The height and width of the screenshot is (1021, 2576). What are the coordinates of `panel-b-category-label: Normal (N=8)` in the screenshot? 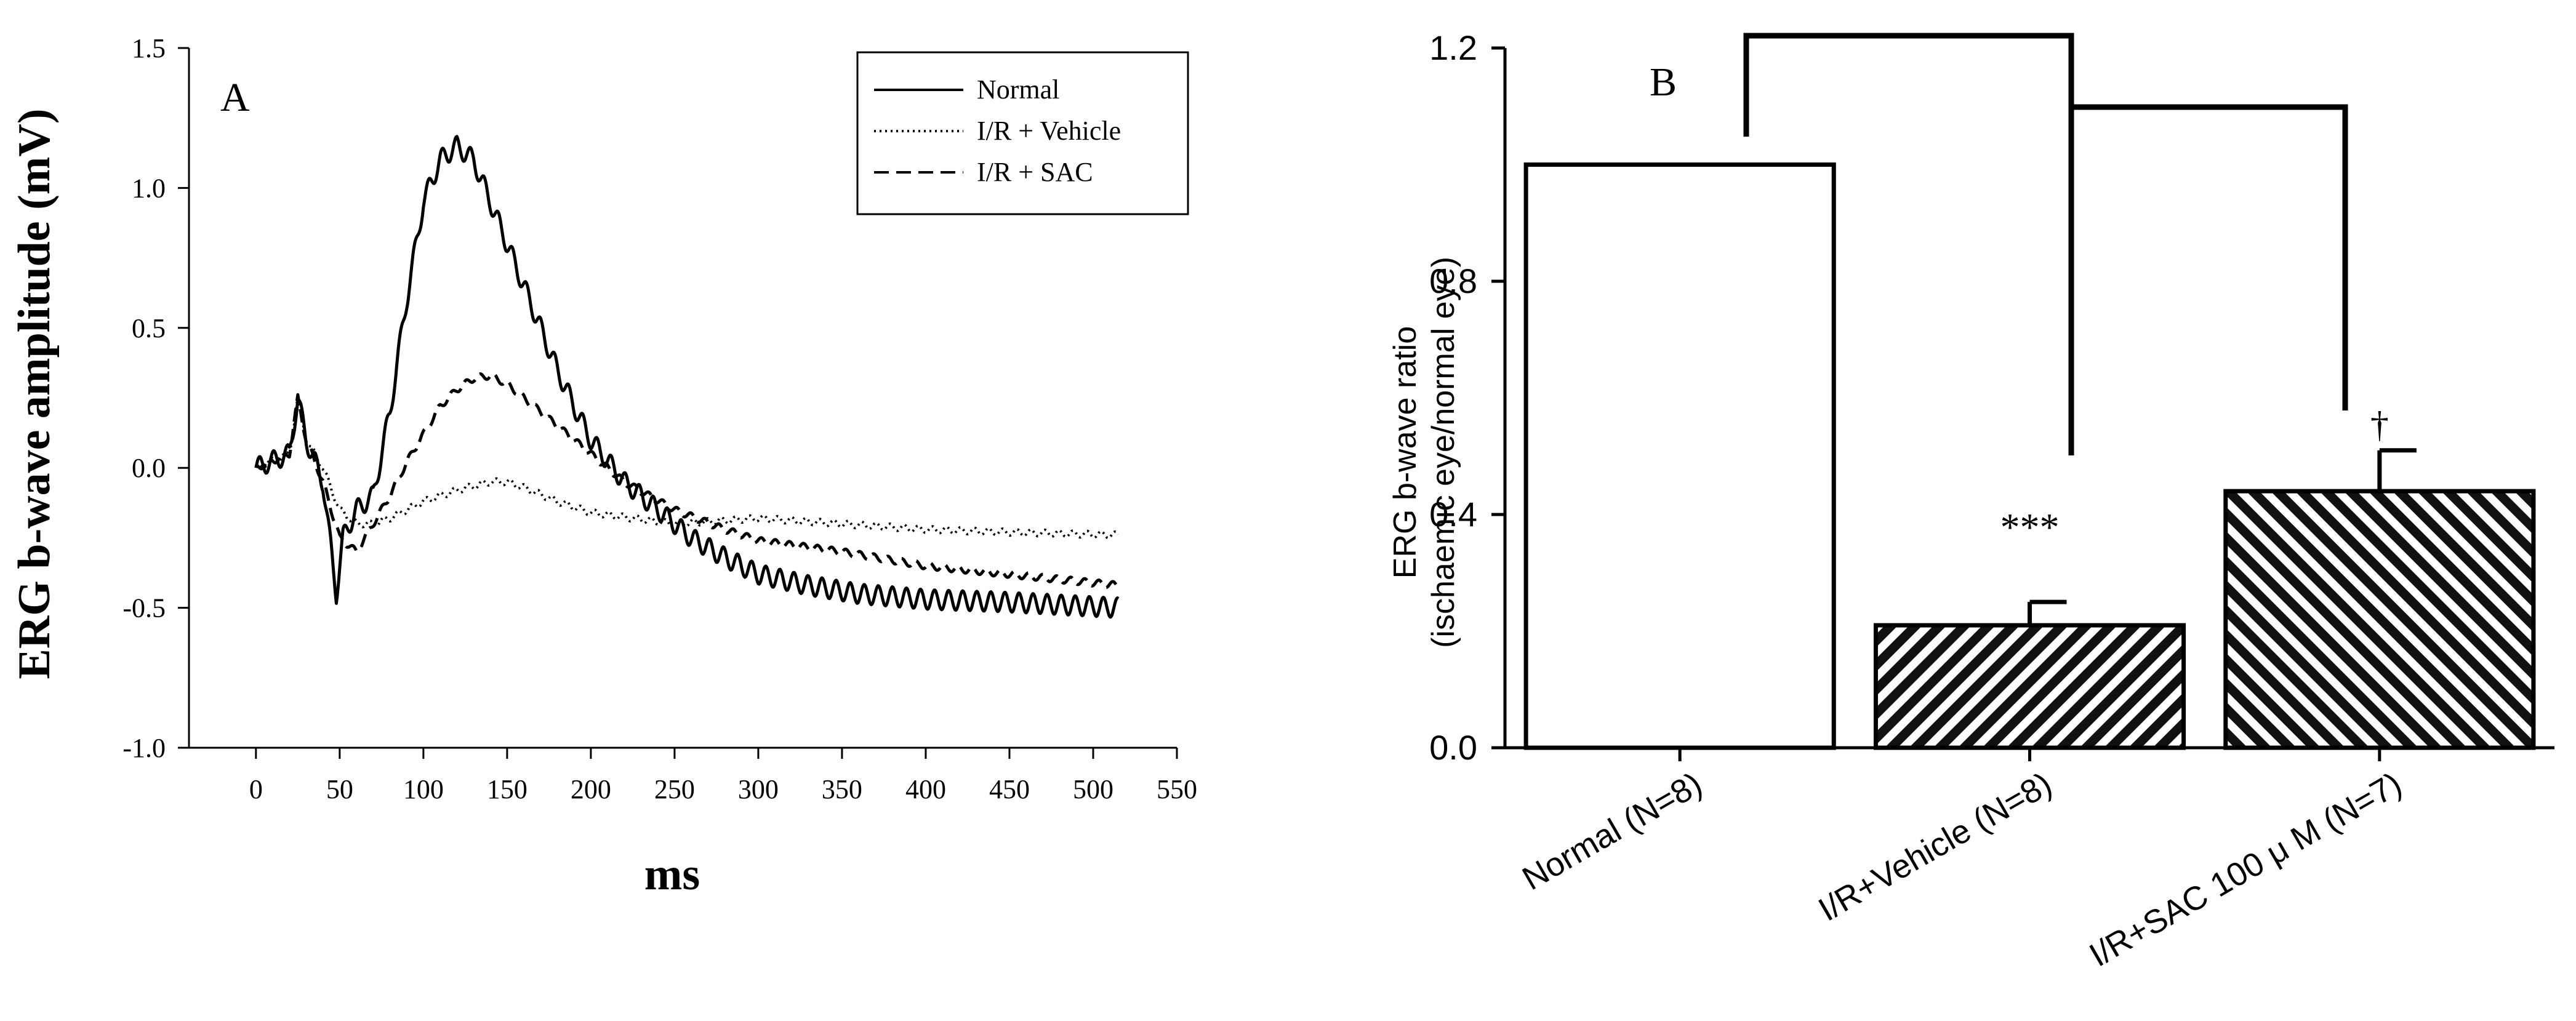 It's located at (1612, 831).